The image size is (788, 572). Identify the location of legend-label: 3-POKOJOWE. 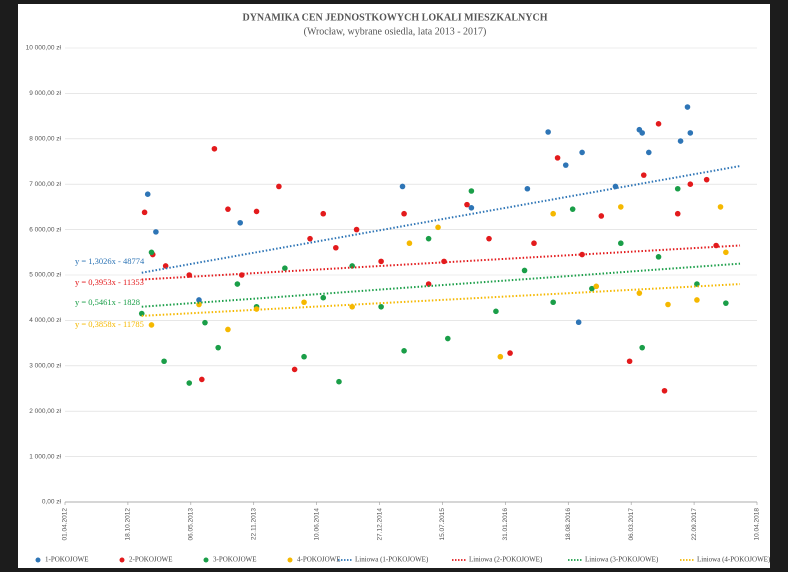
(235, 560).